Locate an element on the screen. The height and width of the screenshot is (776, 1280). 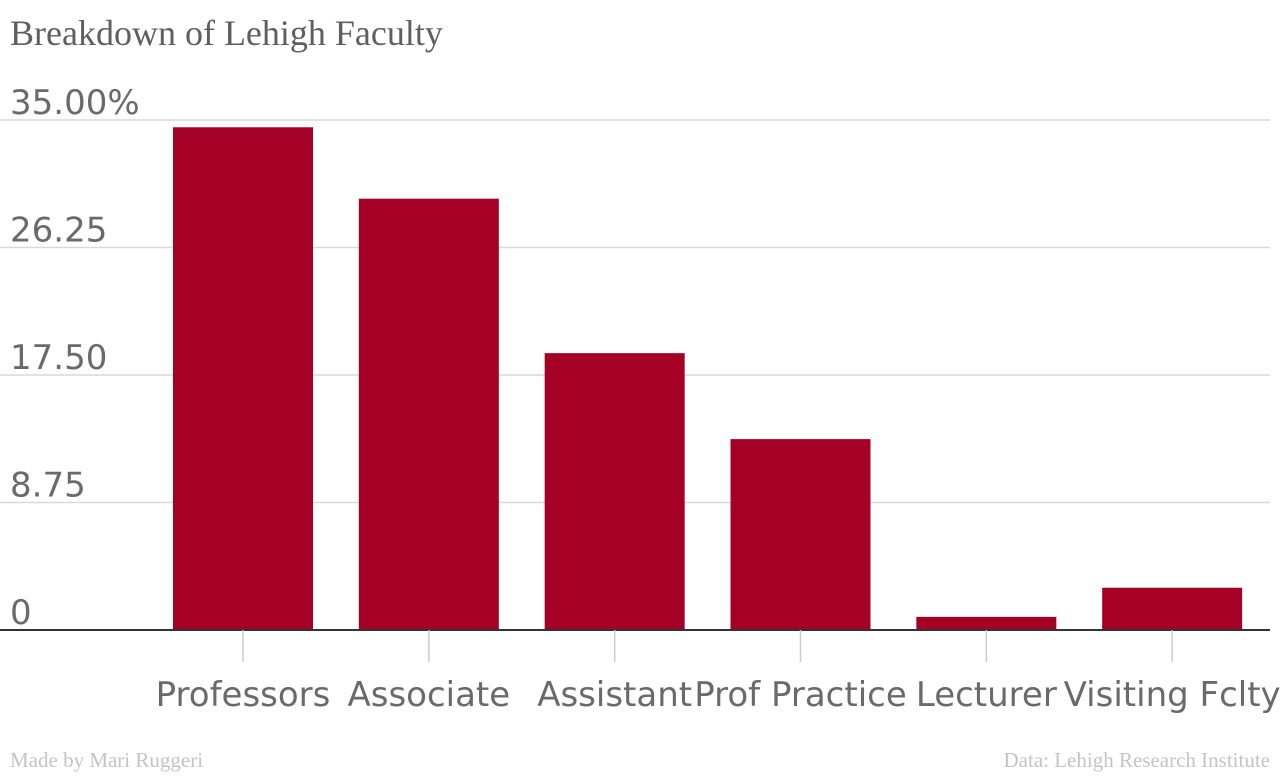
x-tick-label: Prof Practice is located at coordinates (800, 695).